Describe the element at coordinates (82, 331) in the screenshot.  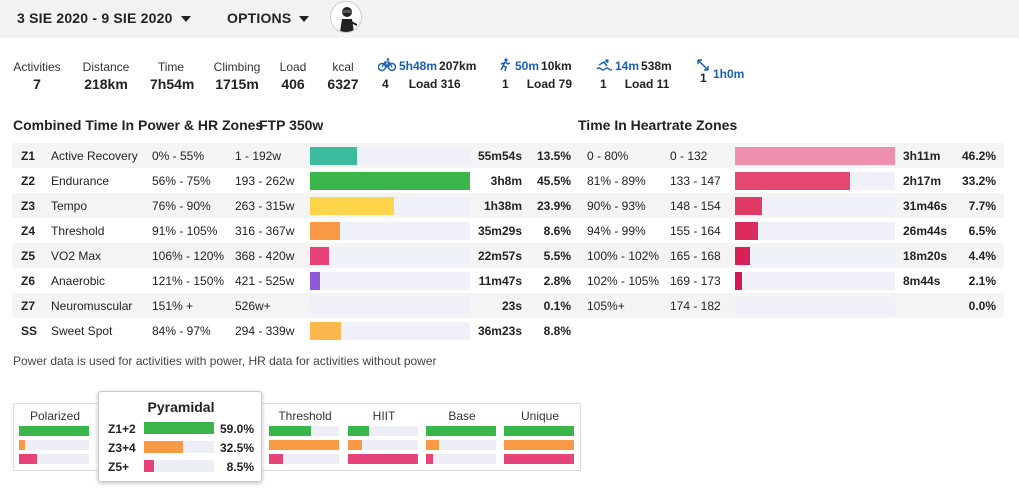
I see `zone-name: Sweet Spot` at that location.